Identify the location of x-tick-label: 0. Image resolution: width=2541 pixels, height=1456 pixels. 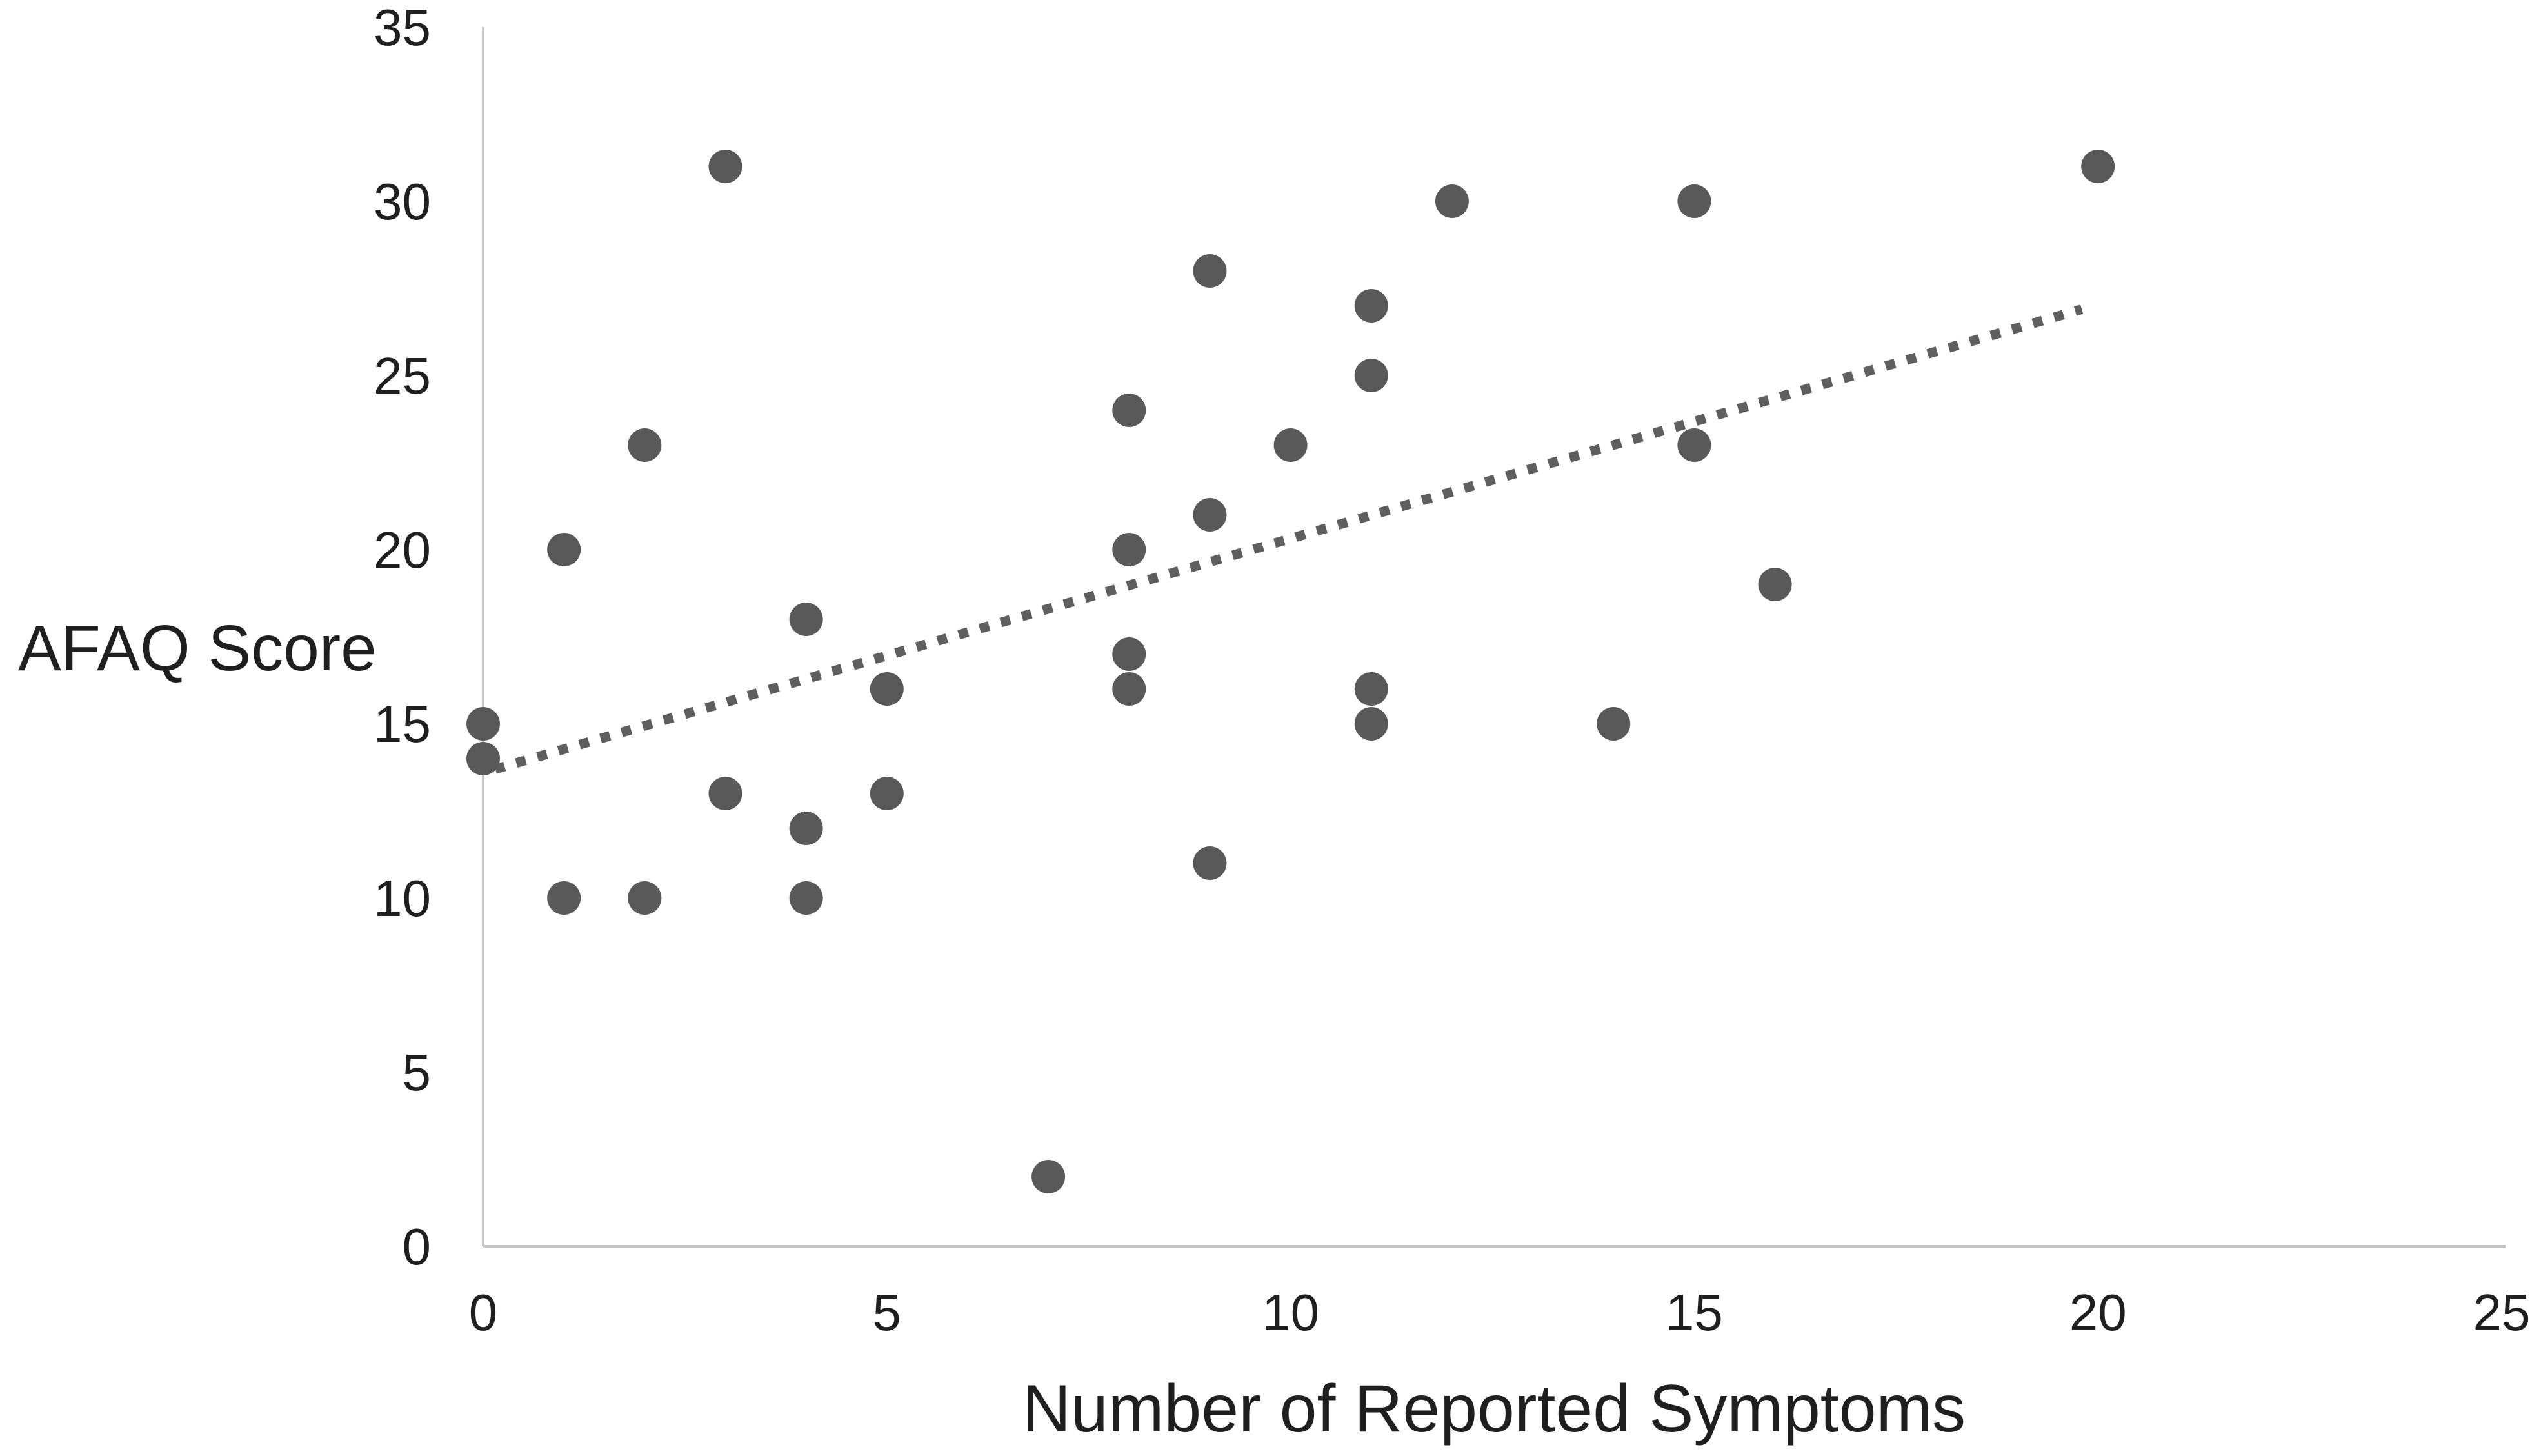
(483, 1313).